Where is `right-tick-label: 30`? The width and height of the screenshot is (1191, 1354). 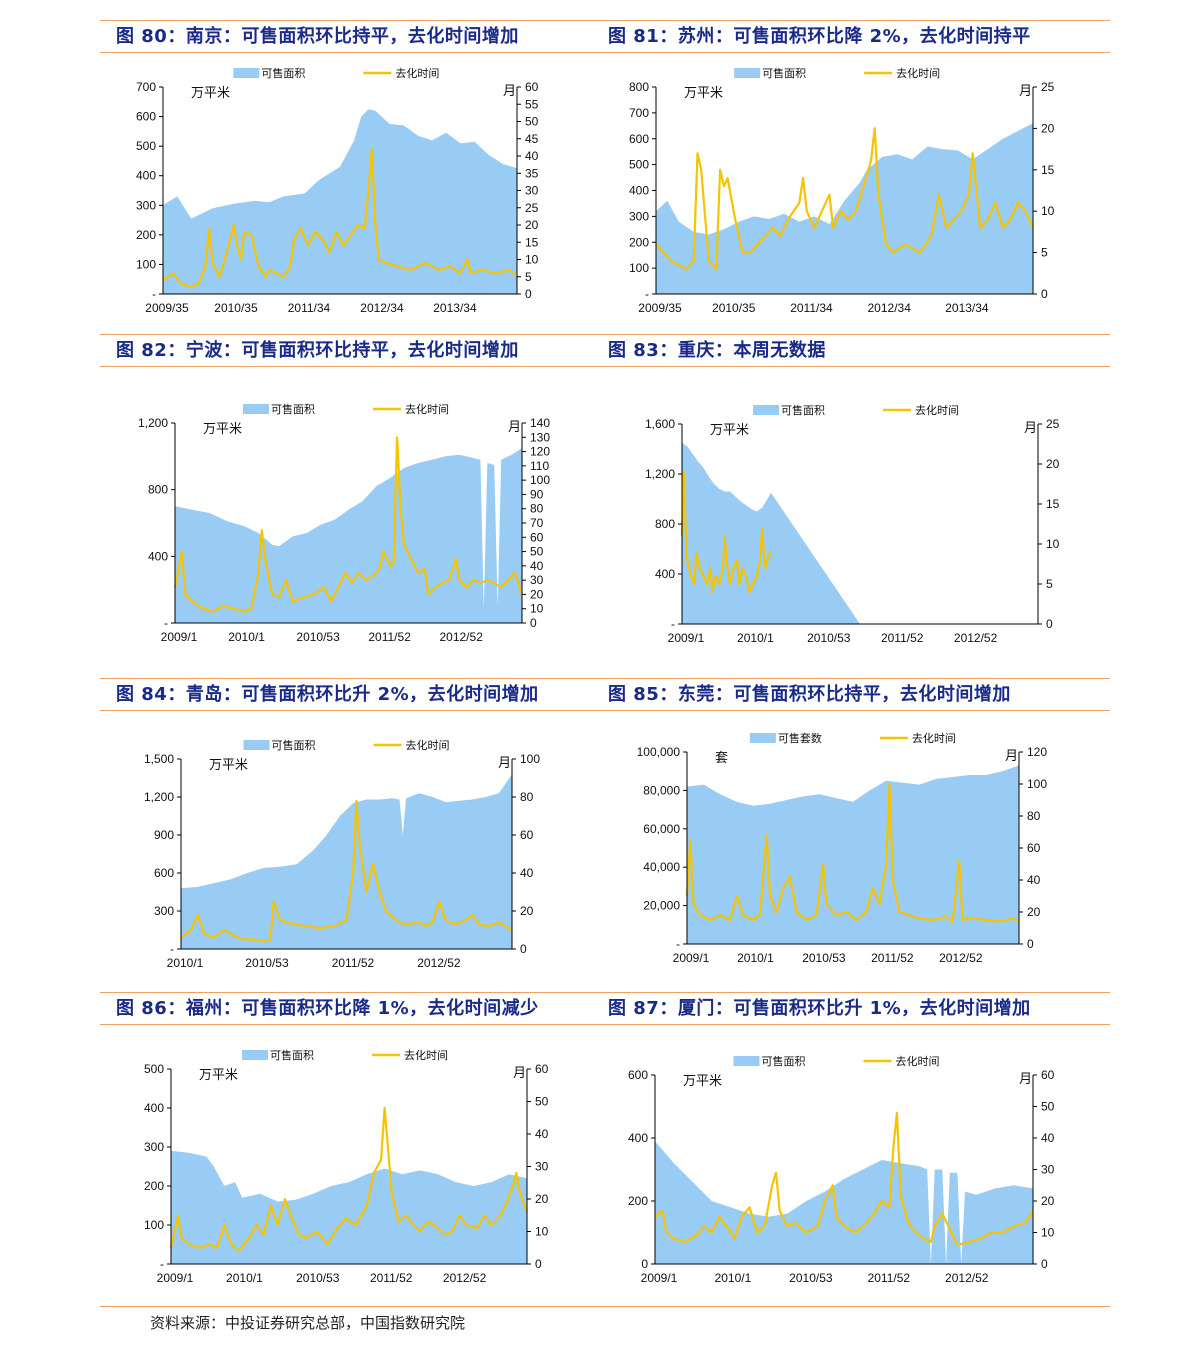
right-tick-label: 30 is located at coordinates (1048, 1170).